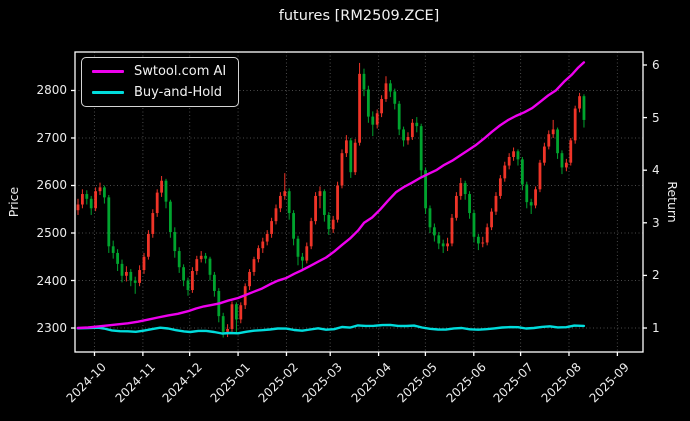  I want to click on price-tick-label: 2500, so click(51, 232).